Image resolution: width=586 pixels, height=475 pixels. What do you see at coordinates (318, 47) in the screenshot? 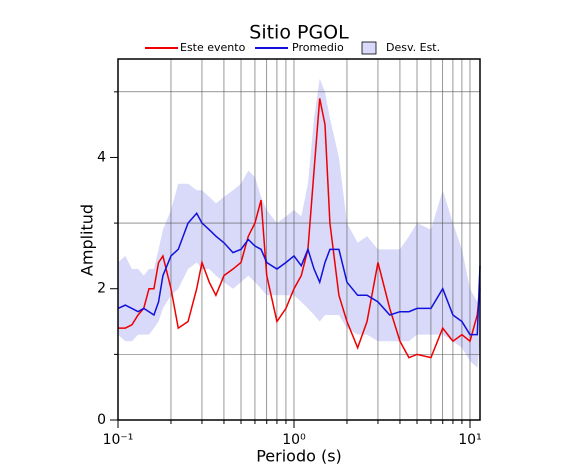
I see `legend-label: Promedio` at bounding box center [318, 47].